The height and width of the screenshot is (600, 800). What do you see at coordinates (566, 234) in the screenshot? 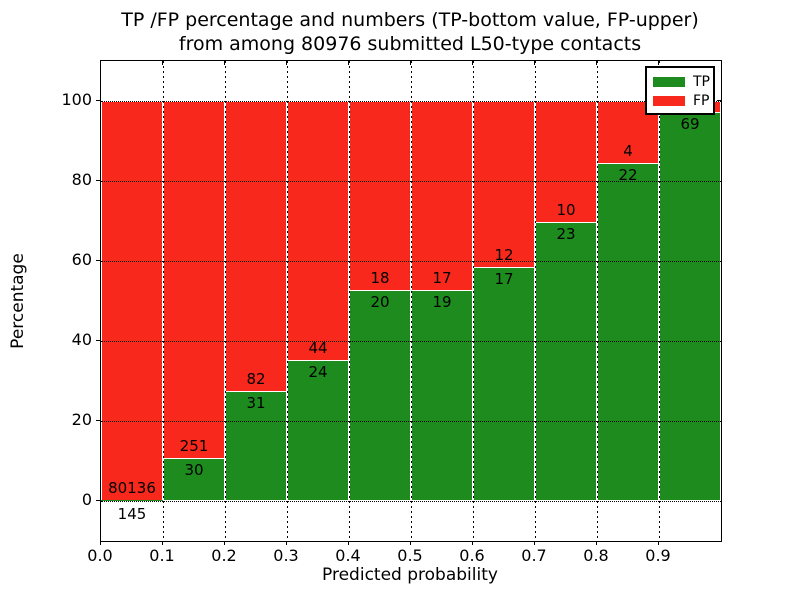
I see `tp-count-label: 23` at bounding box center [566, 234].